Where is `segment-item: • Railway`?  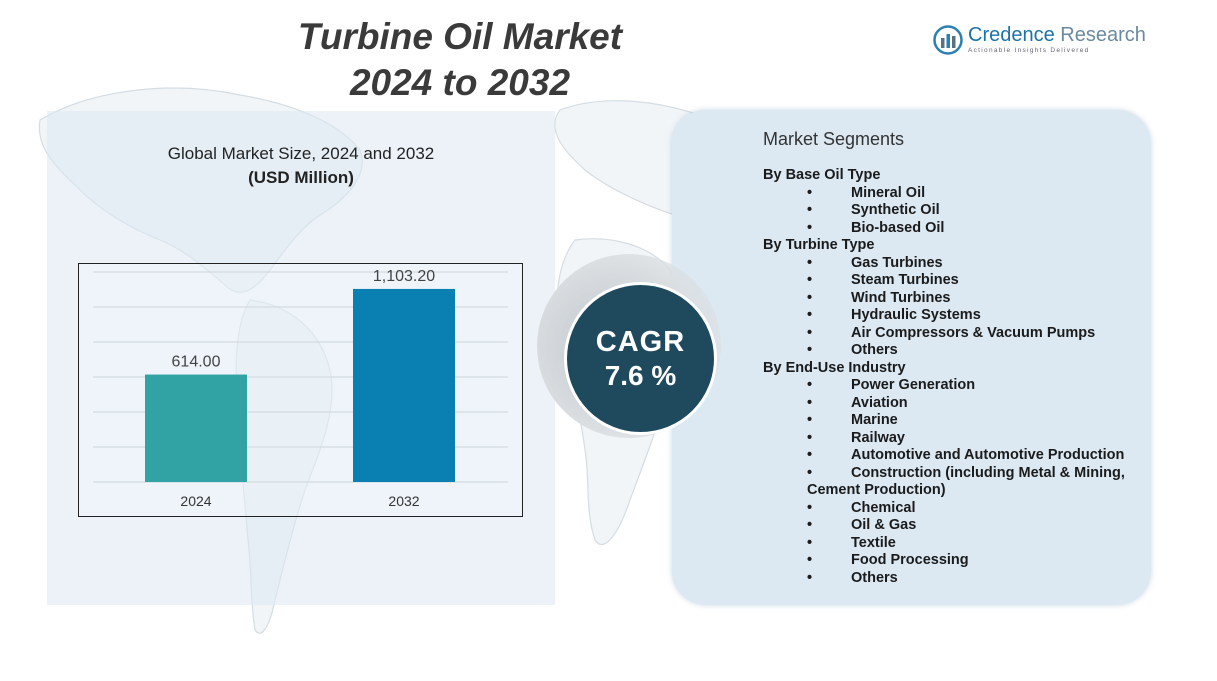
segment-item: • Railway is located at coordinates (953, 439).